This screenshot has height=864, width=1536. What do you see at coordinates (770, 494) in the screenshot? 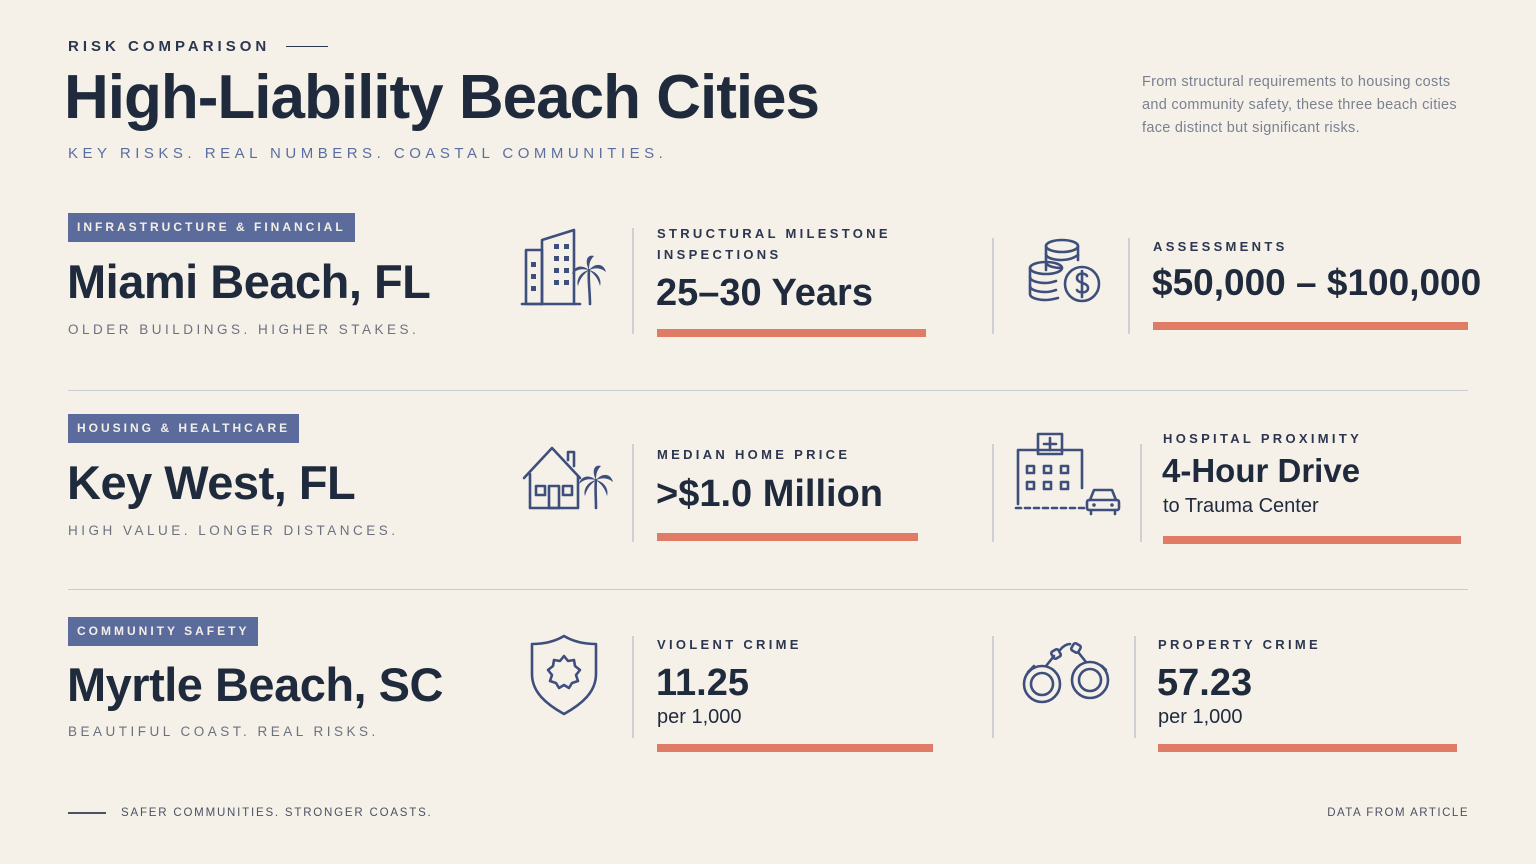
I see `metric-value: >$1.0 Million` at bounding box center [770, 494].